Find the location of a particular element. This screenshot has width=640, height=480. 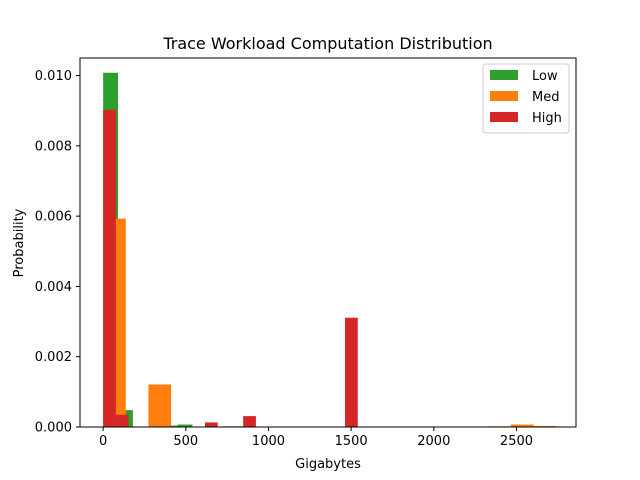

x-tick-label: 0 is located at coordinates (103, 441).